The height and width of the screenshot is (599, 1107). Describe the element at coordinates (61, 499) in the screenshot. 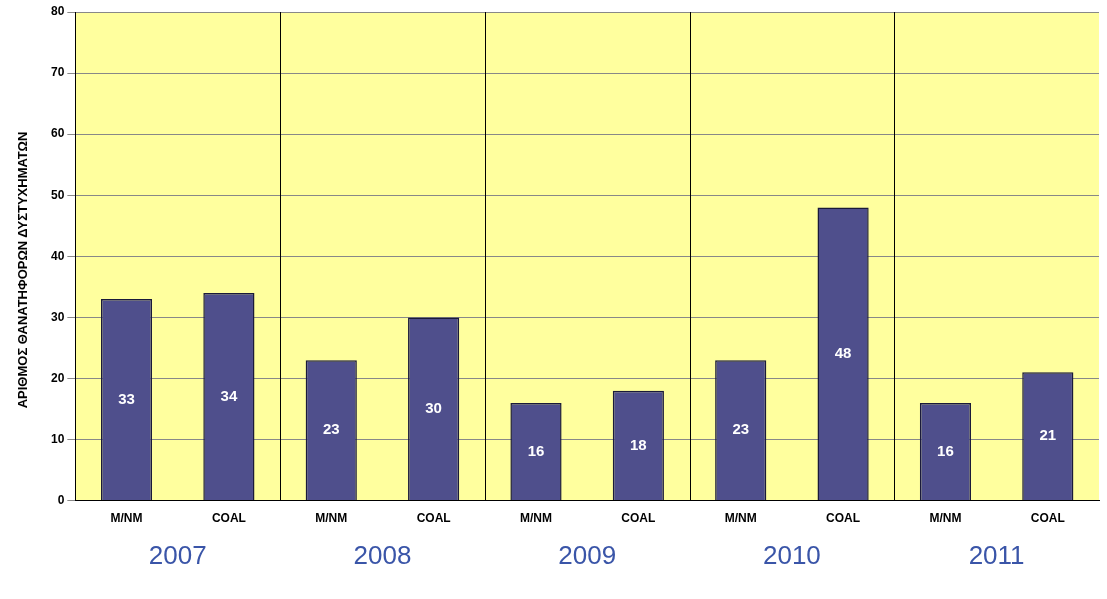

I see `y-tick-label: 0` at that location.